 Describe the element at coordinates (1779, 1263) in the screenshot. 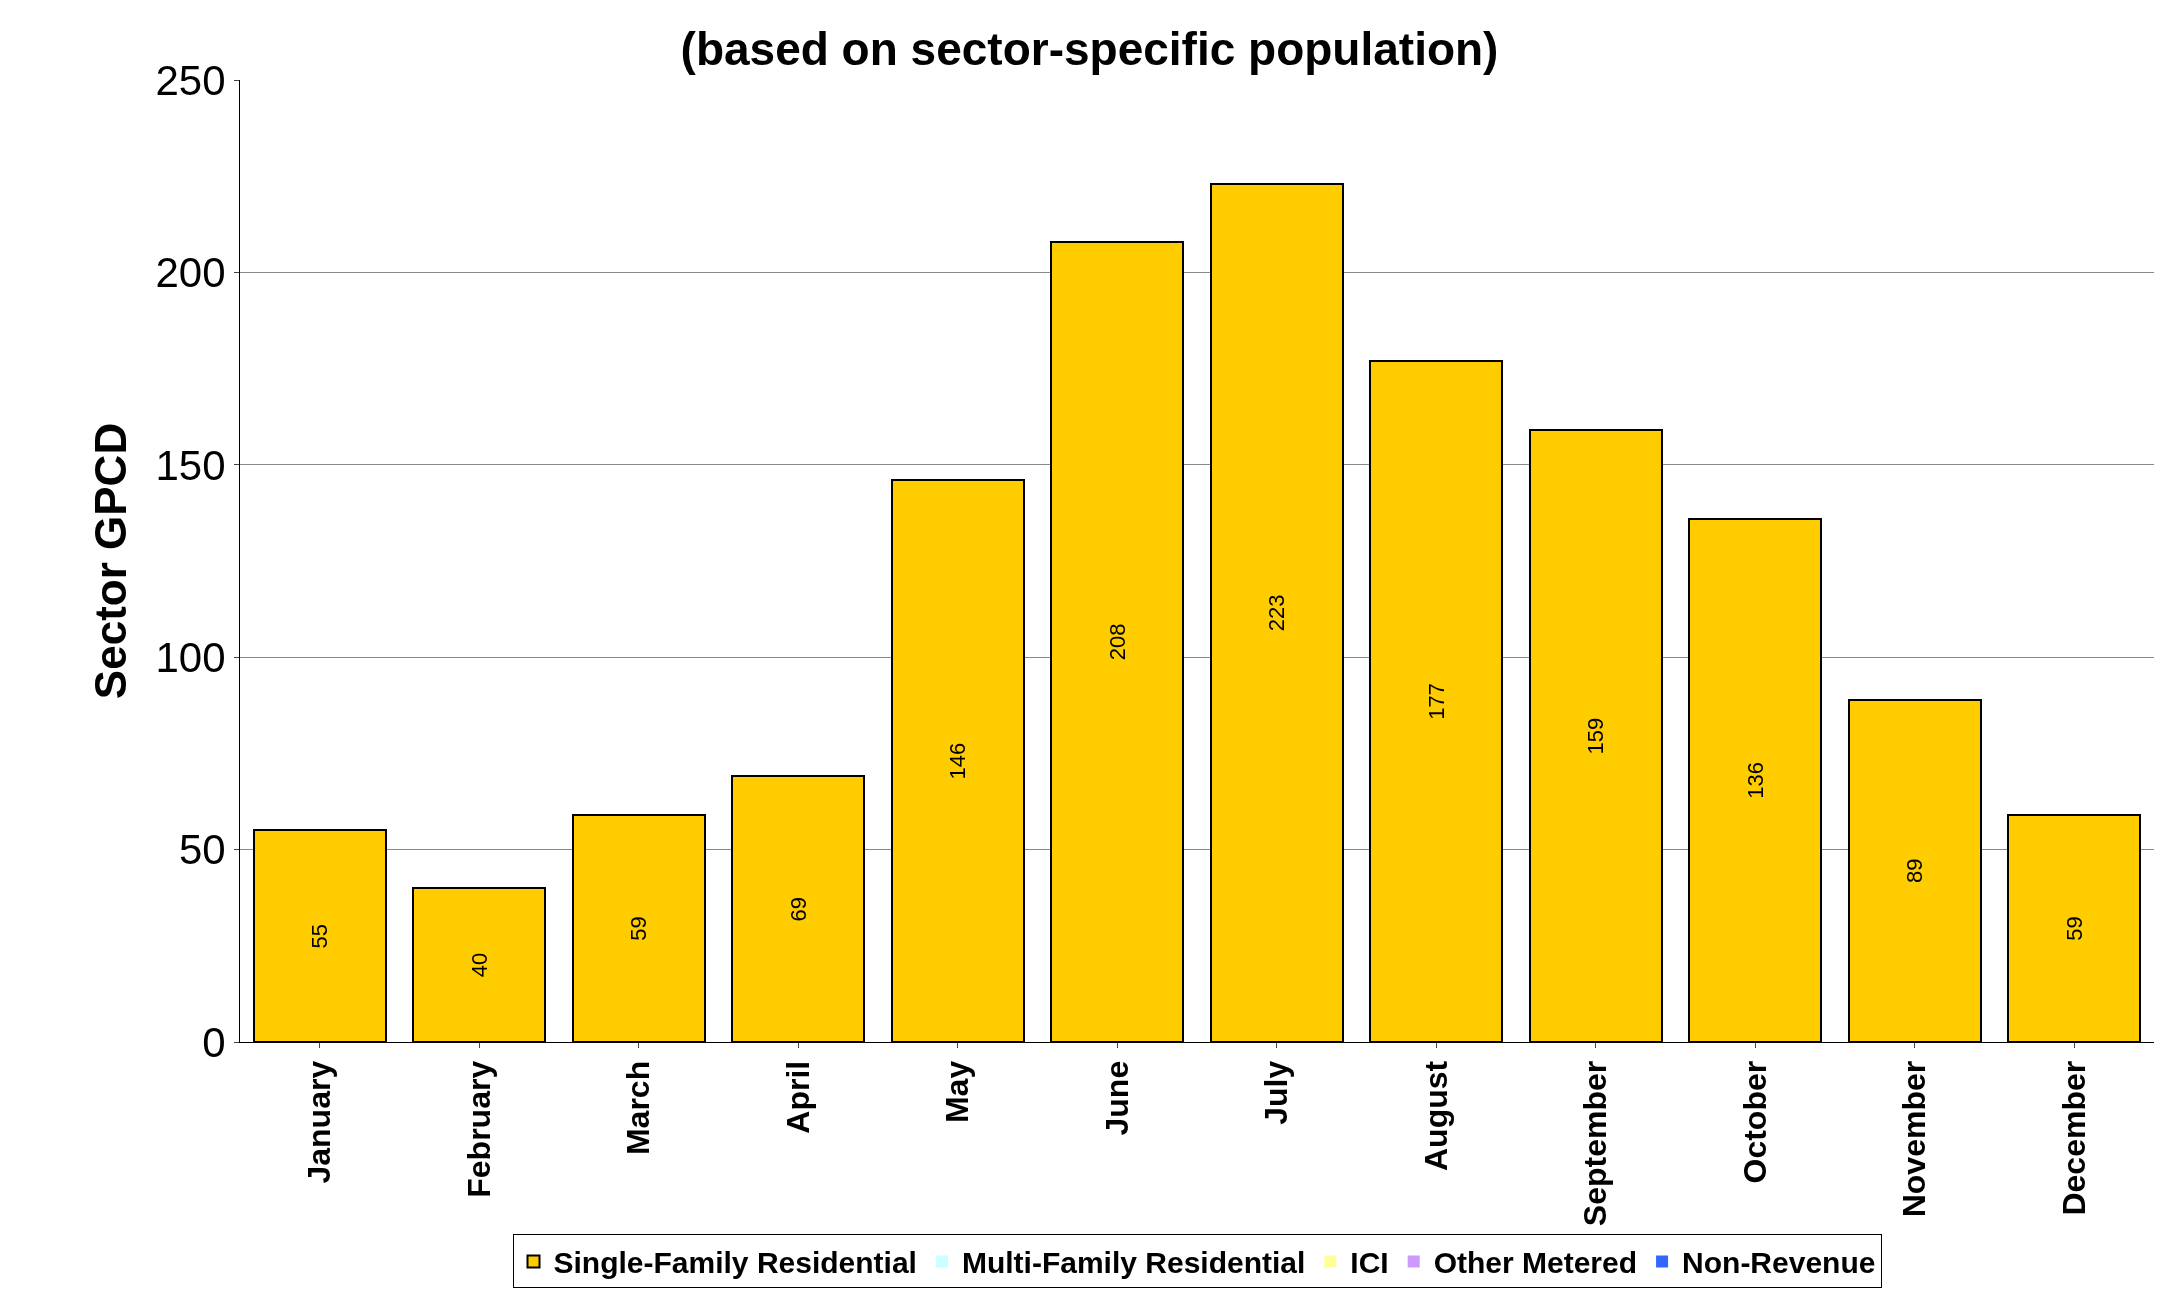

I see `legend-label: Non-Revenue` at that location.